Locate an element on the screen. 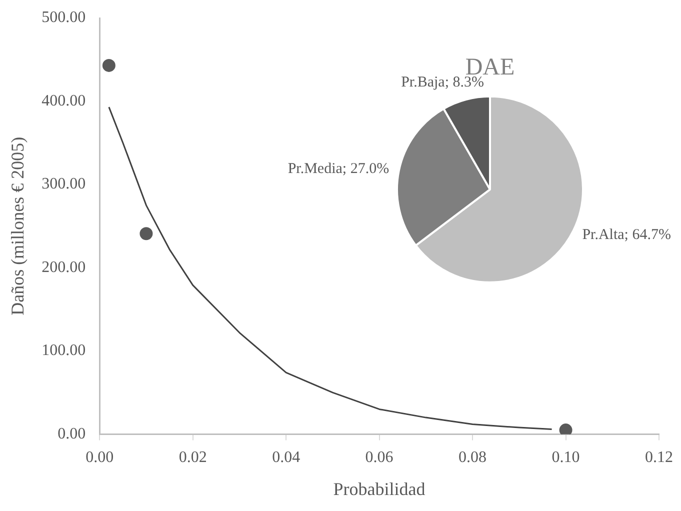  slice-label: Pr.Media; 27.0% is located at coordinates (339, 168).